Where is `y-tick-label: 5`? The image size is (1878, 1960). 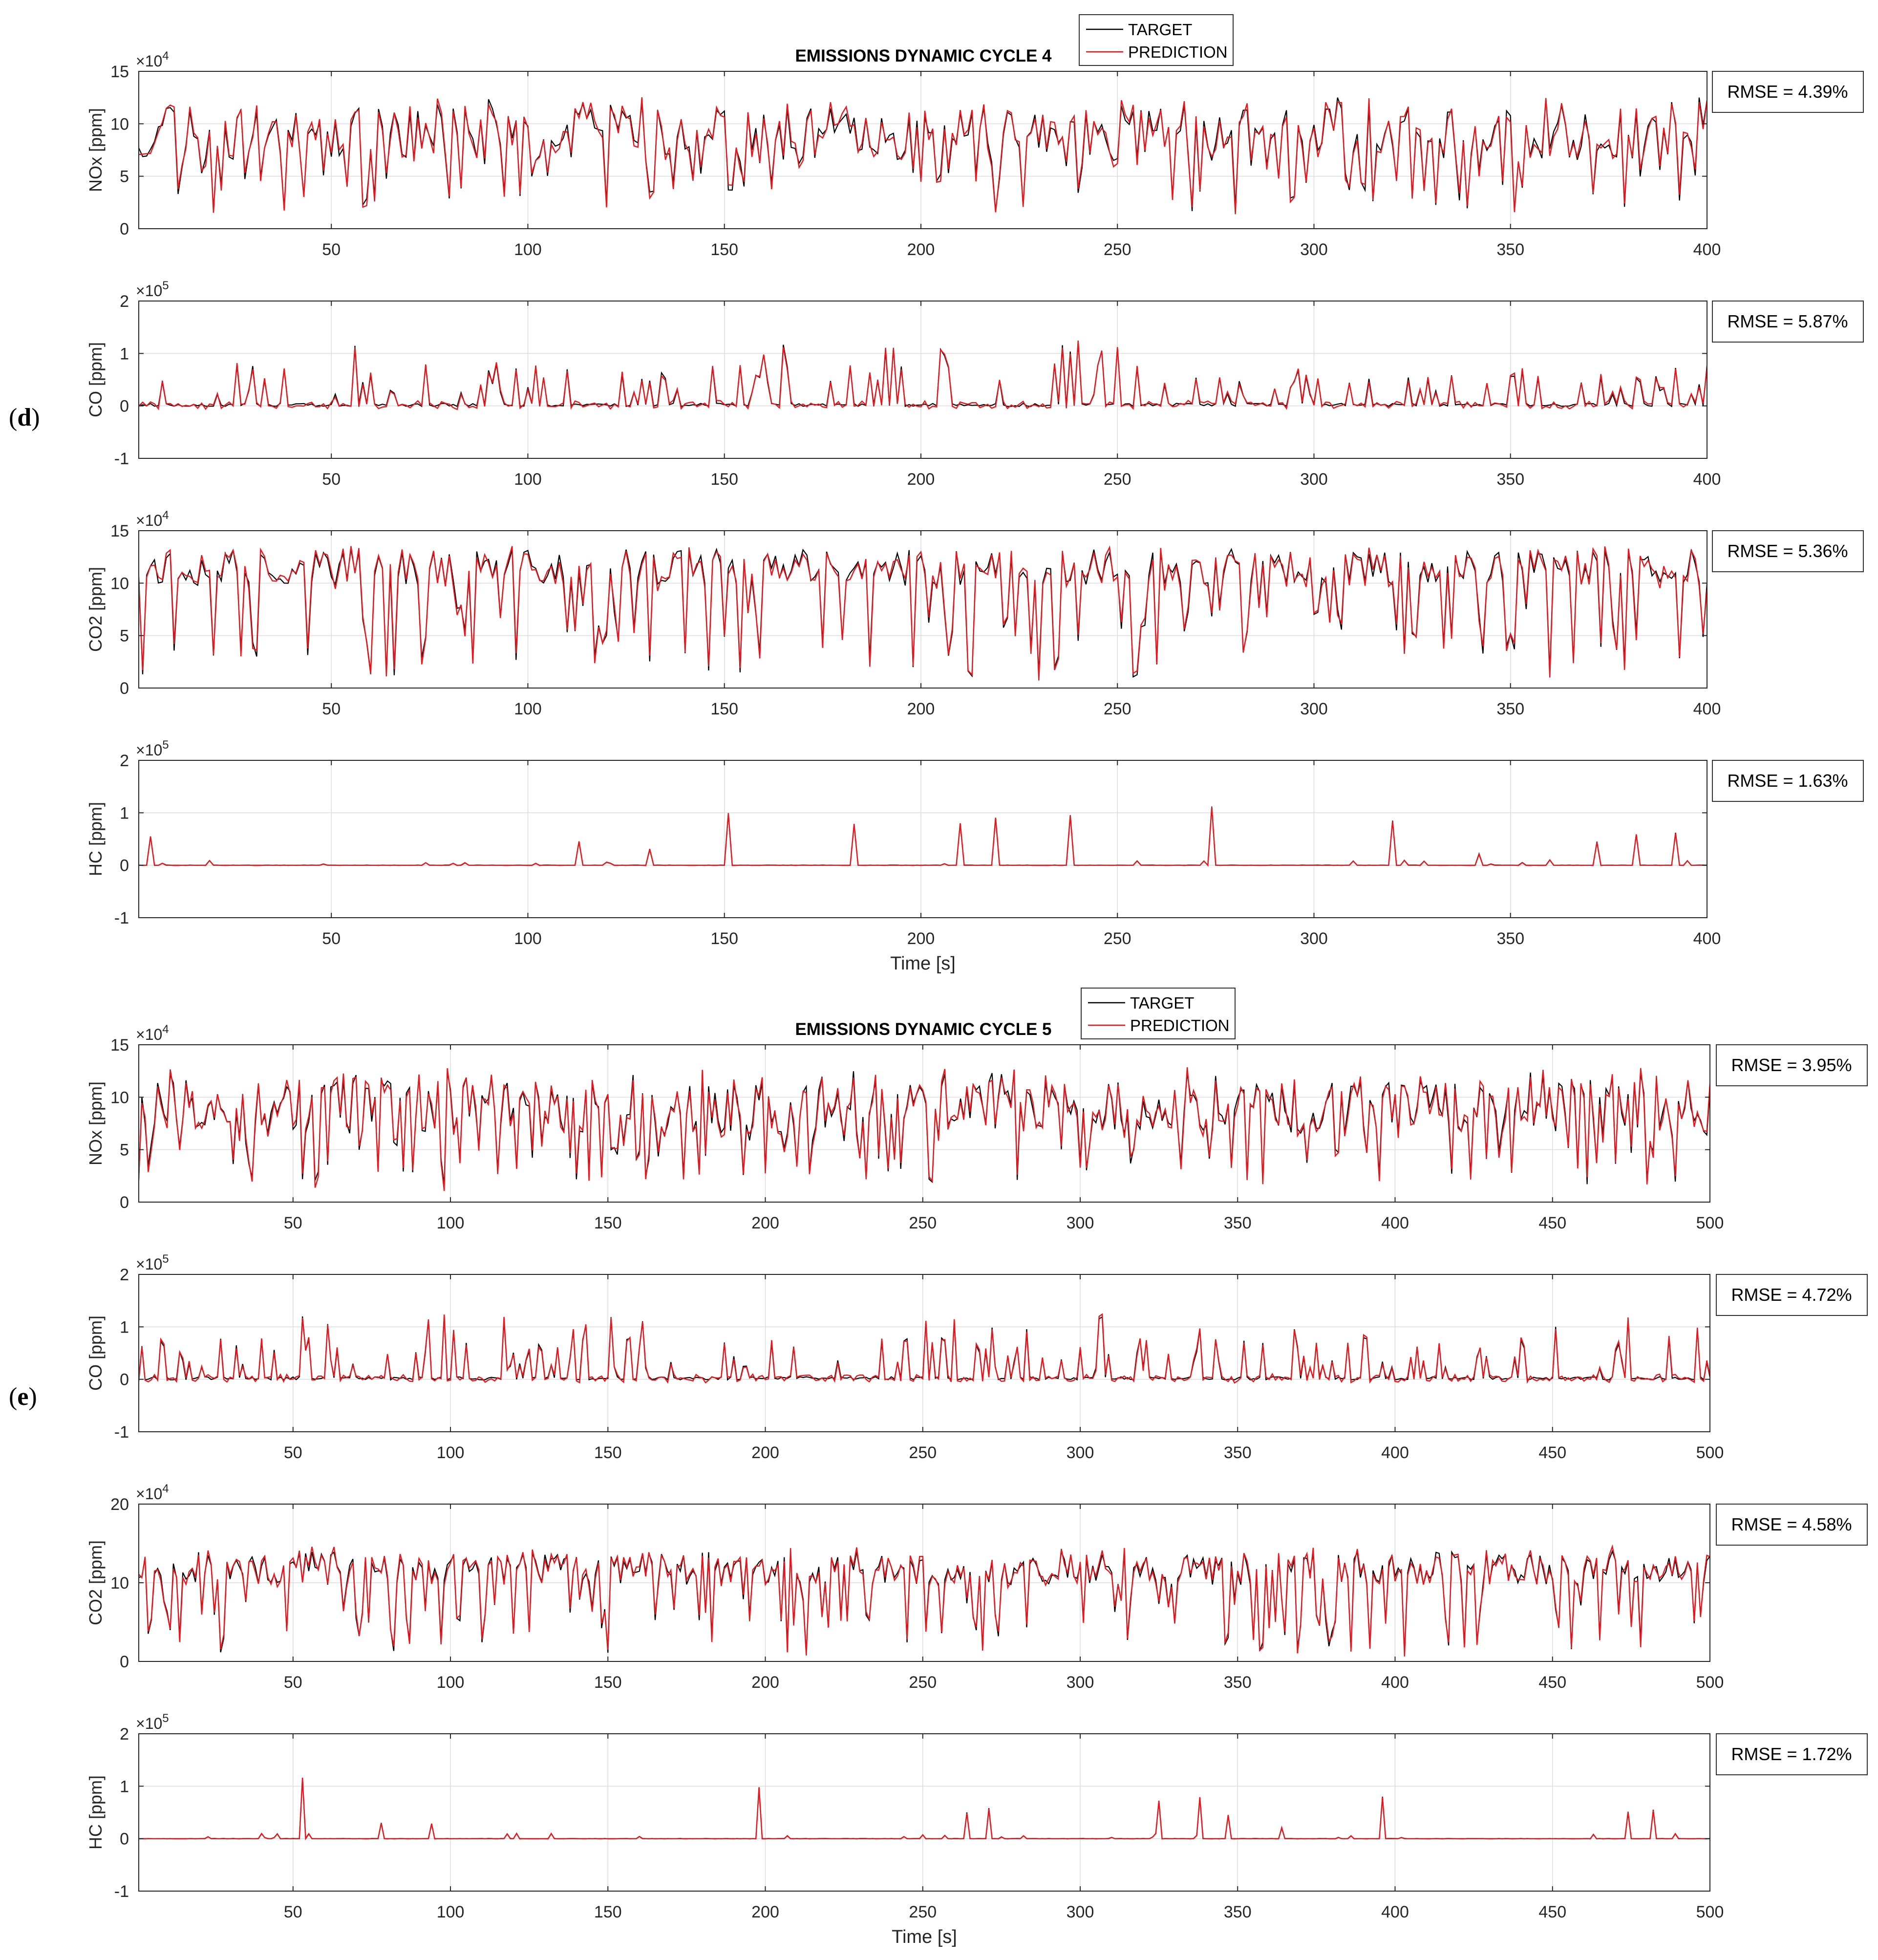 y-tick-label: 5 is located at coordinates (124, 1150).